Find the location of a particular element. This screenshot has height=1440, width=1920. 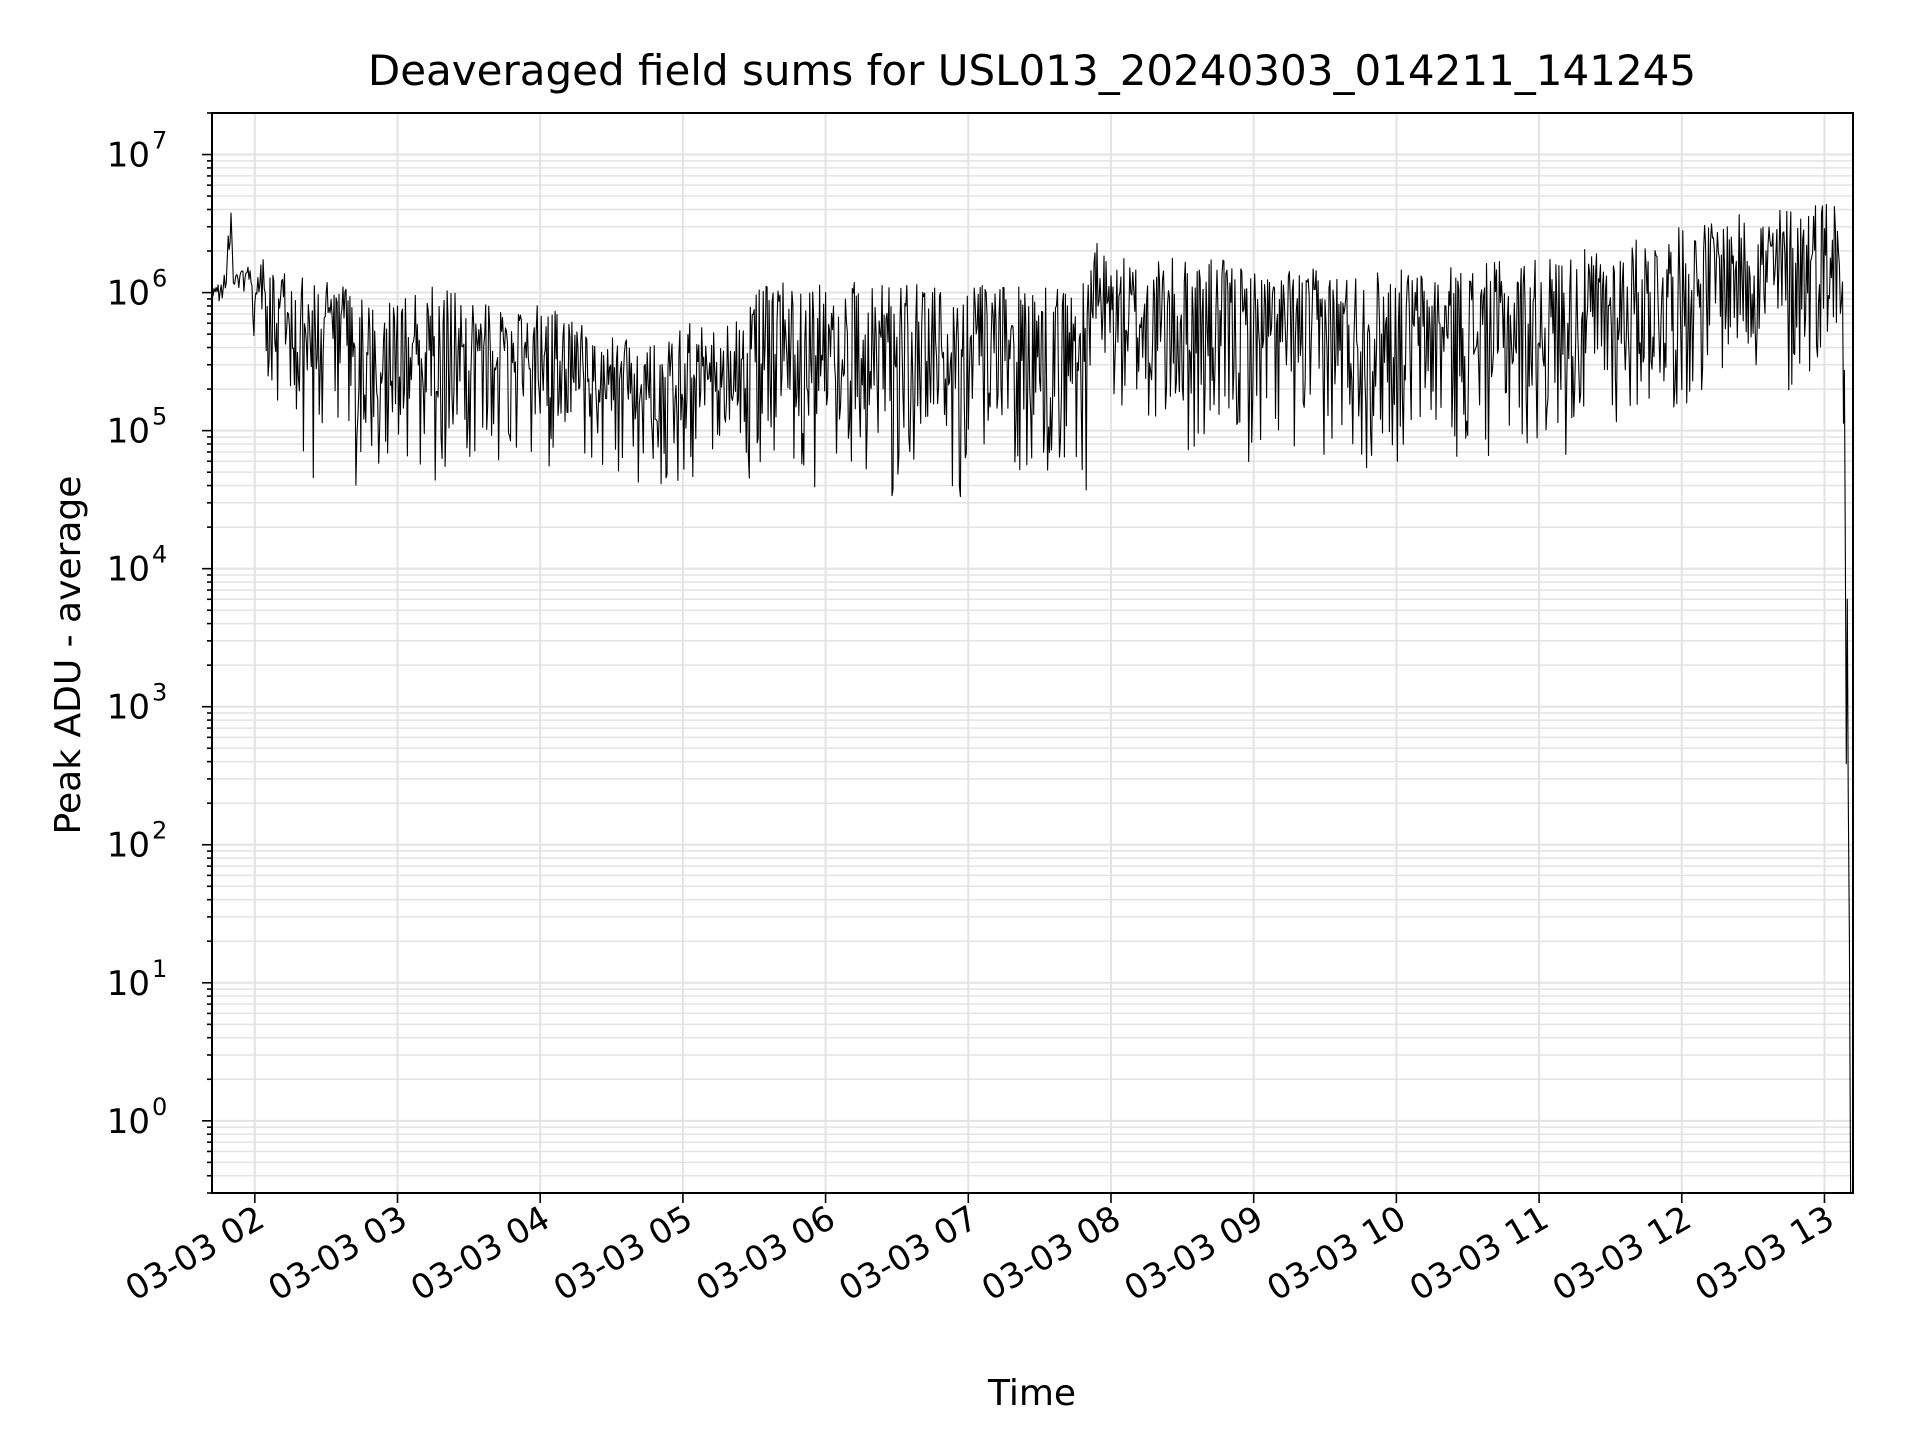

y-tick-exponent: 7 is located at coordinates (159, 141).